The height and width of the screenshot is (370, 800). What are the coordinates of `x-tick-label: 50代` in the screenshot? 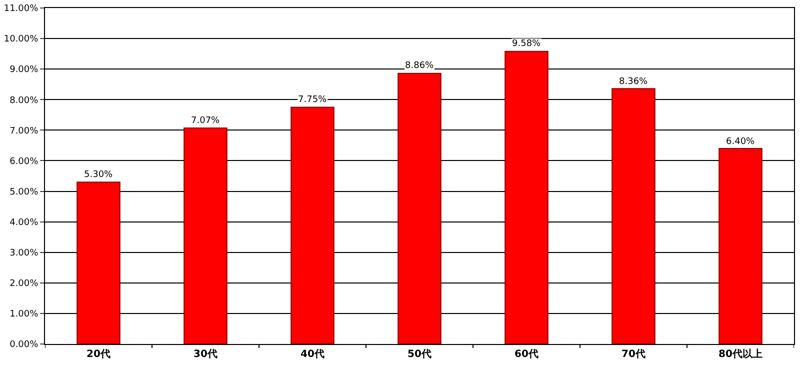 It's located at (420, 354).